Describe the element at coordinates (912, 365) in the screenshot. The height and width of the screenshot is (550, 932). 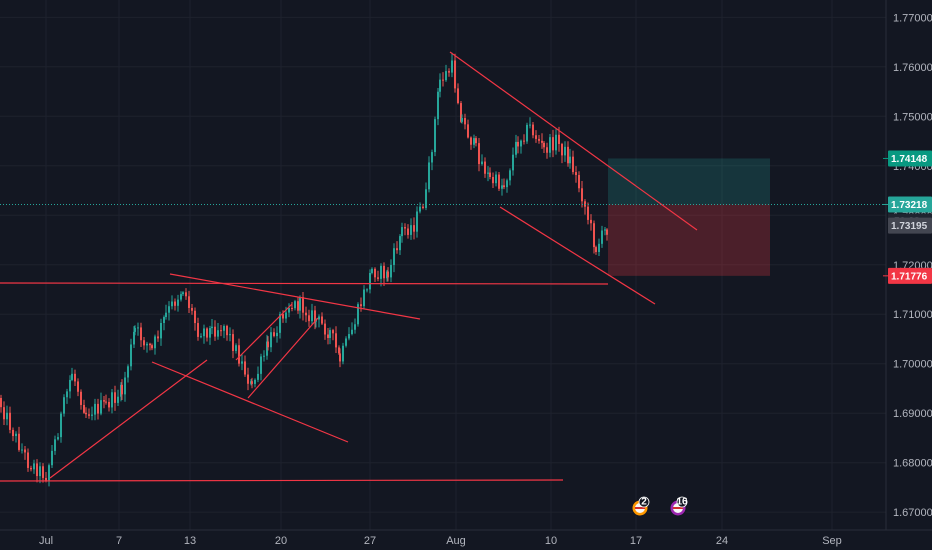
I see `price-tick-label: 1.70000` at that location.